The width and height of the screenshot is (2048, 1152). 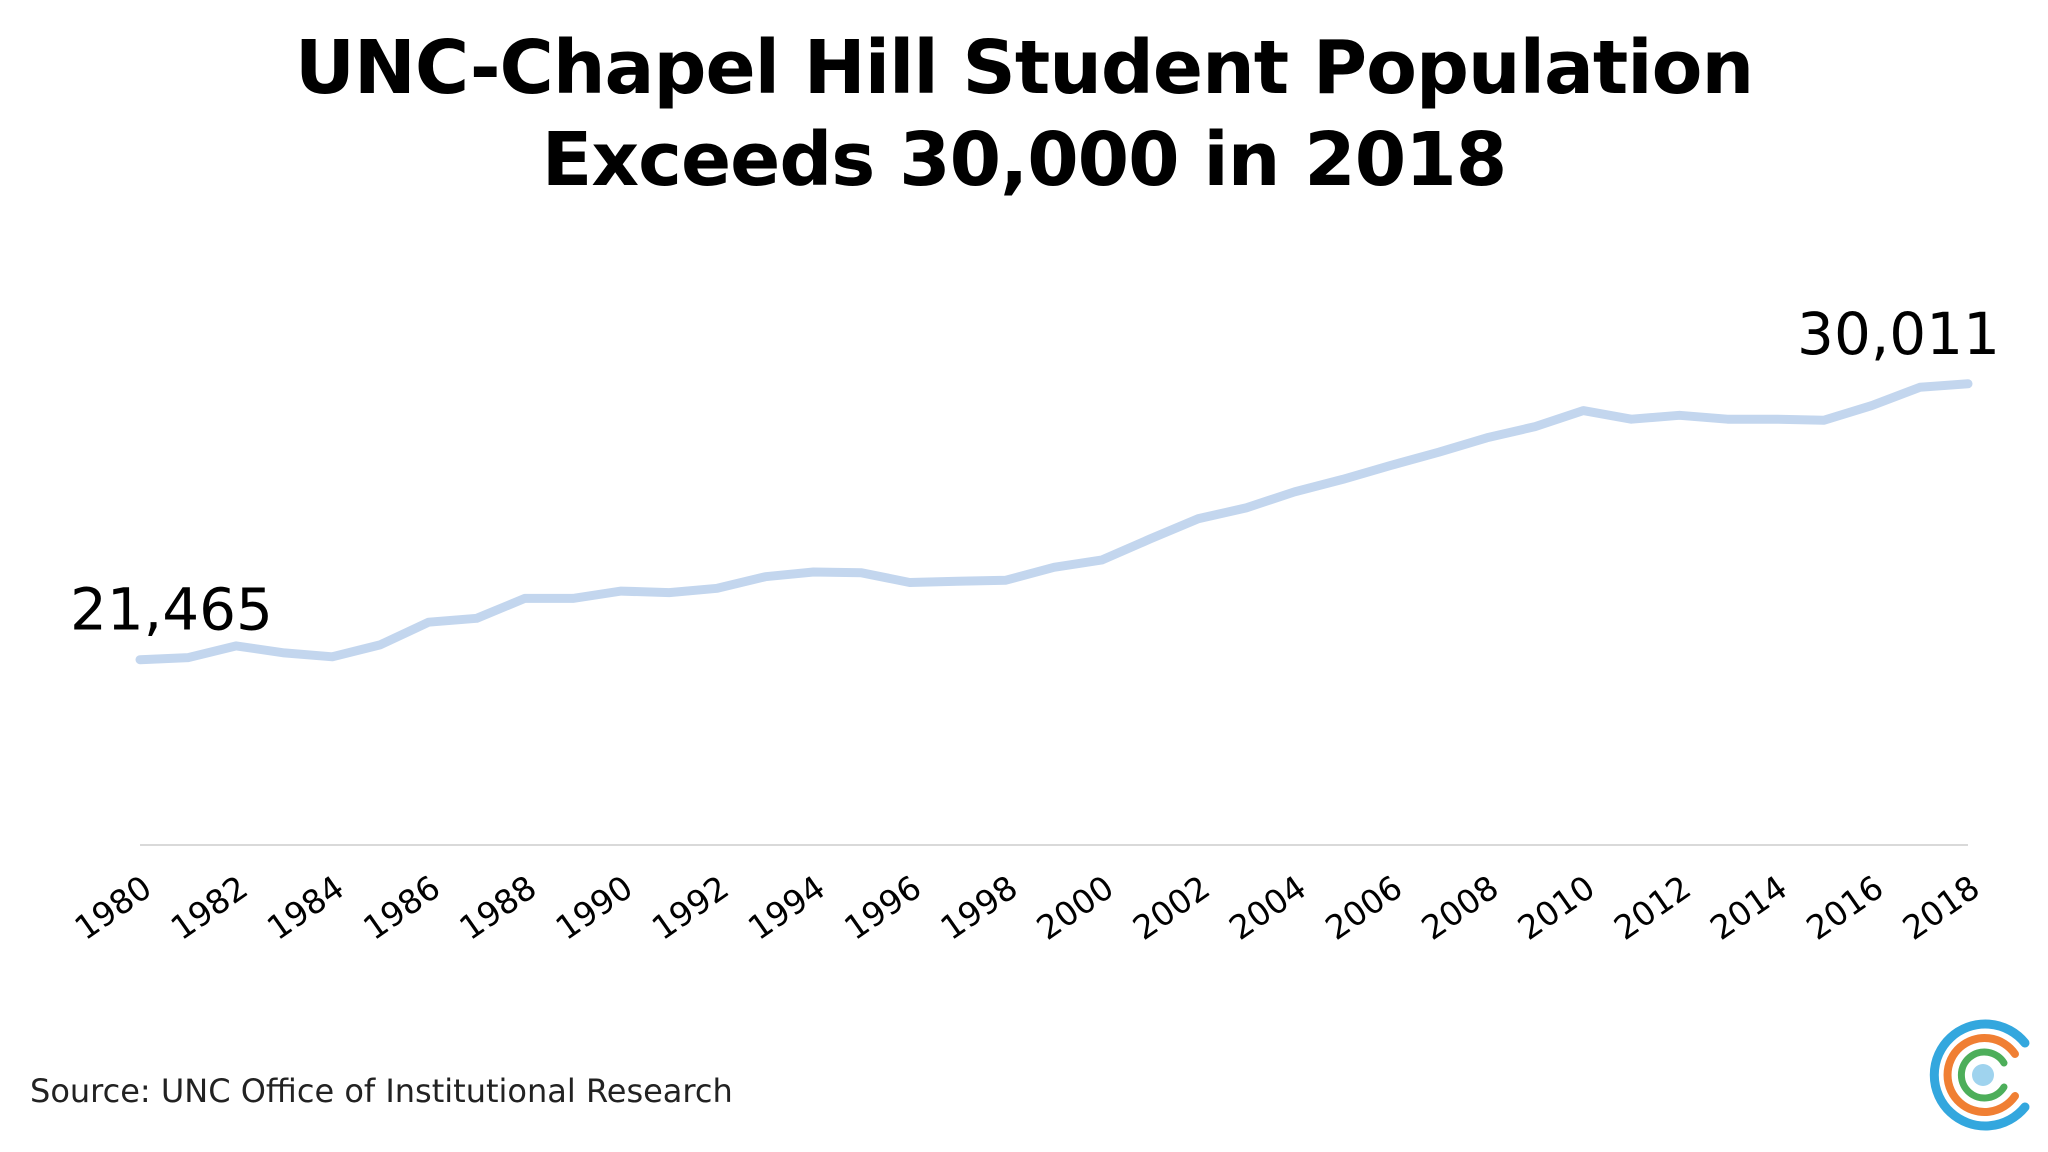 I want to click on logo-ring-outer, so click(x=1979, y=1075).